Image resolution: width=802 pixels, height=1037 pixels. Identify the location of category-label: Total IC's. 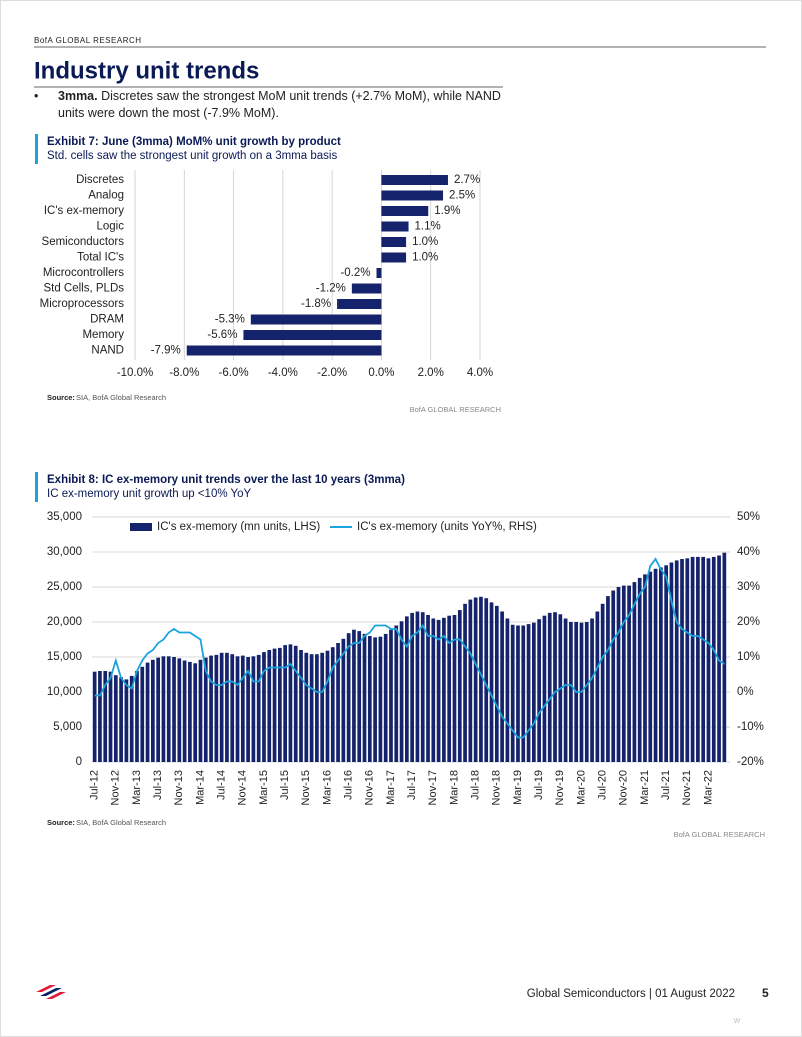
(100, 258).